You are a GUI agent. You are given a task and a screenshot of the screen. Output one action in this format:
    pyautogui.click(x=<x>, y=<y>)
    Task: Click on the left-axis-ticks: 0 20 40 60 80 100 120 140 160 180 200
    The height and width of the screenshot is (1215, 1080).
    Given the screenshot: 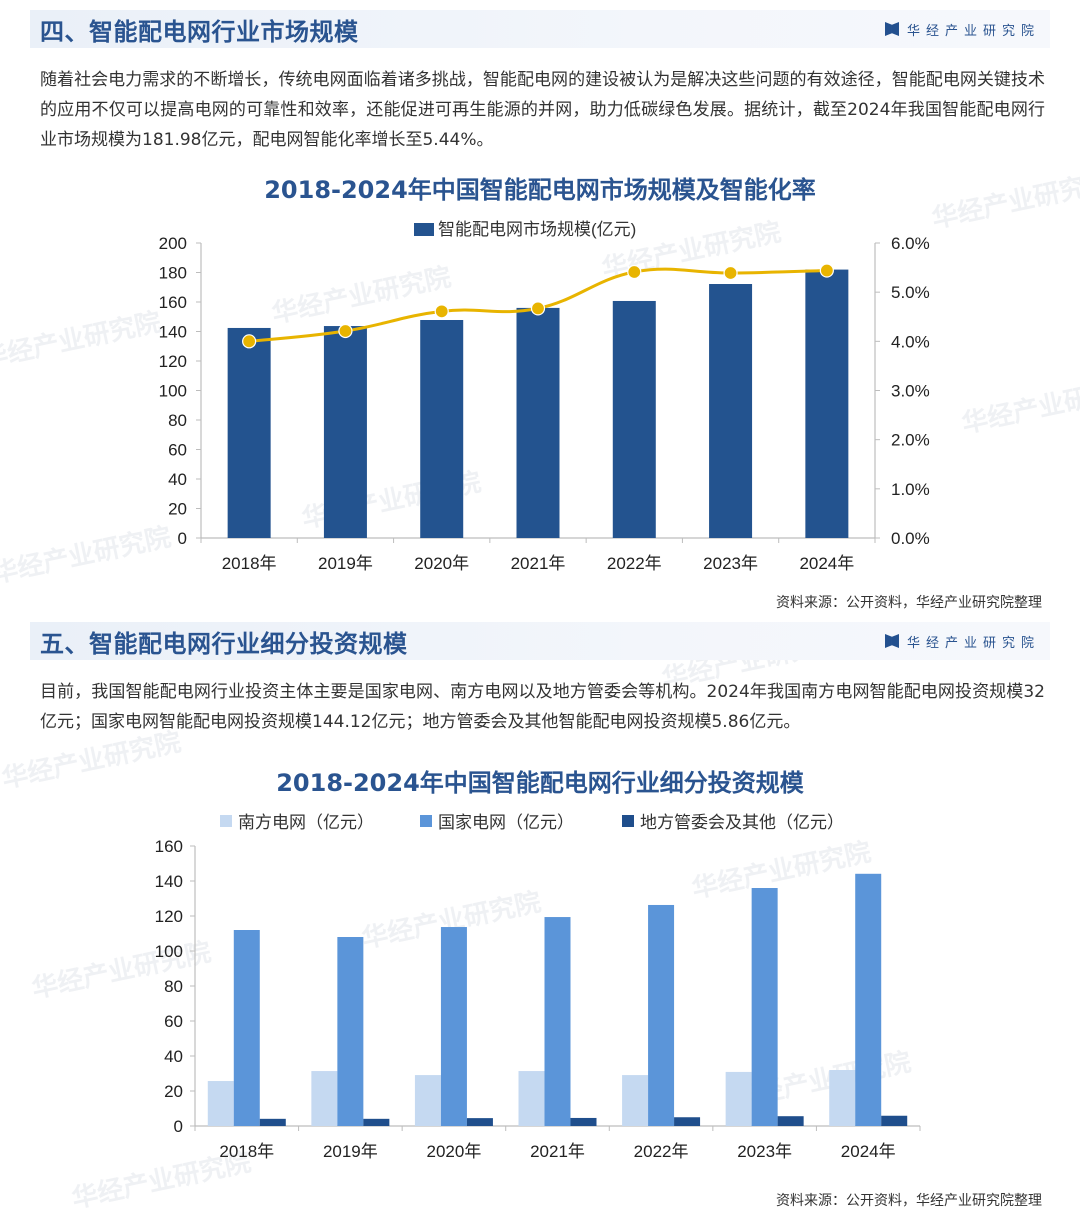 What is the action you would take?
    pyautogui.click(x=180, y=391)
    